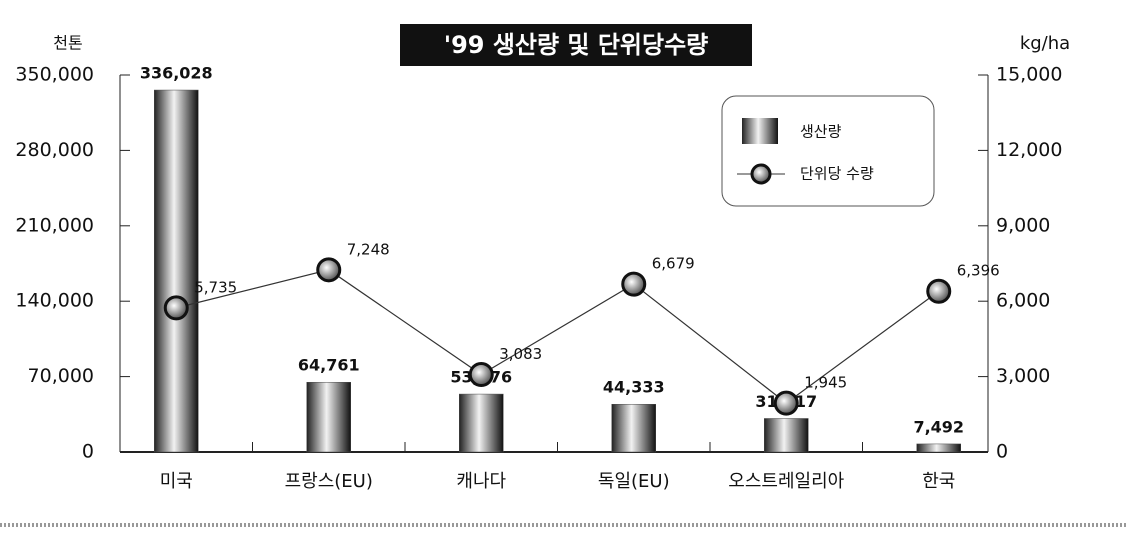  Describe the element at coordinates (1023, 225) in the screenshot. I see `y2-tick-label: 9,000` at that location.